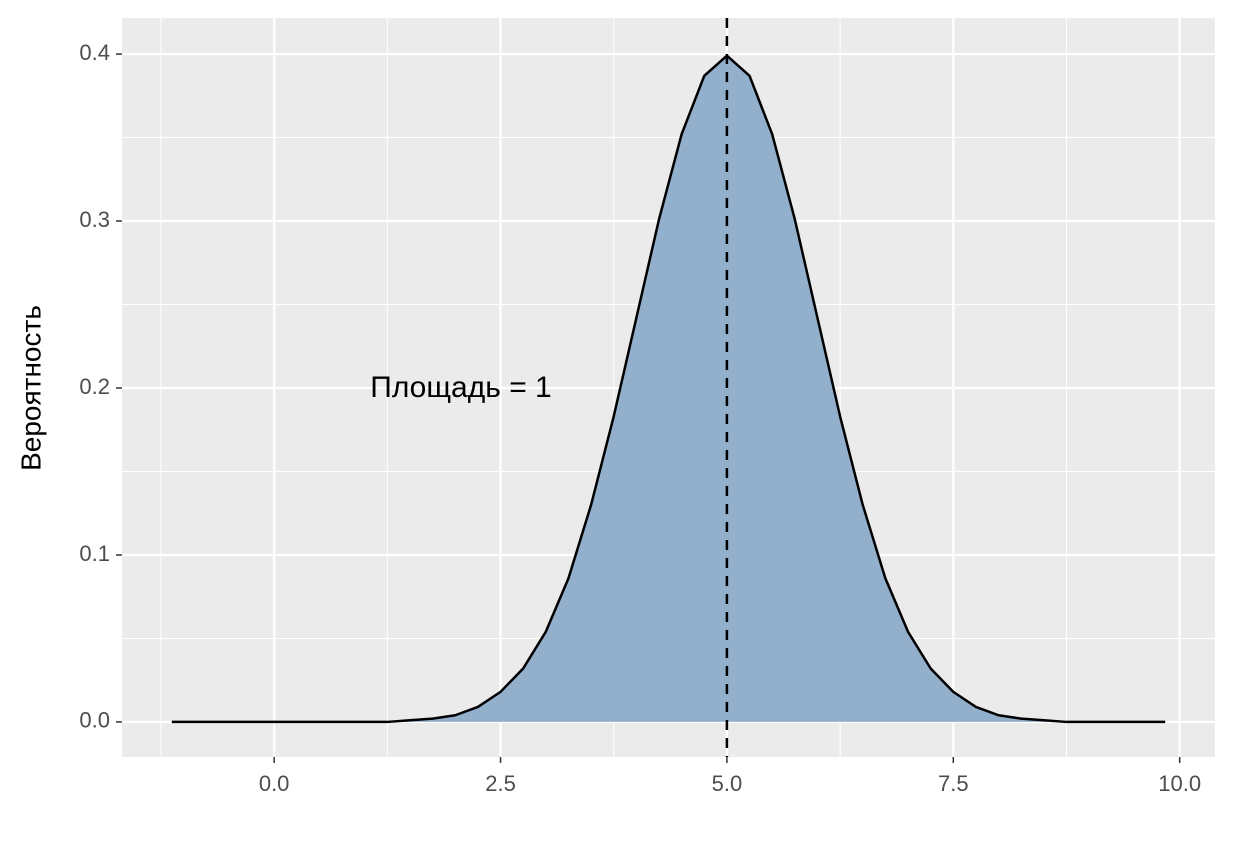 This screenshot has height=864, width=1234. Describe the element at coordinates (30, 388) in the screenshot. I see `y-axis-label: Вероятность` at that location.